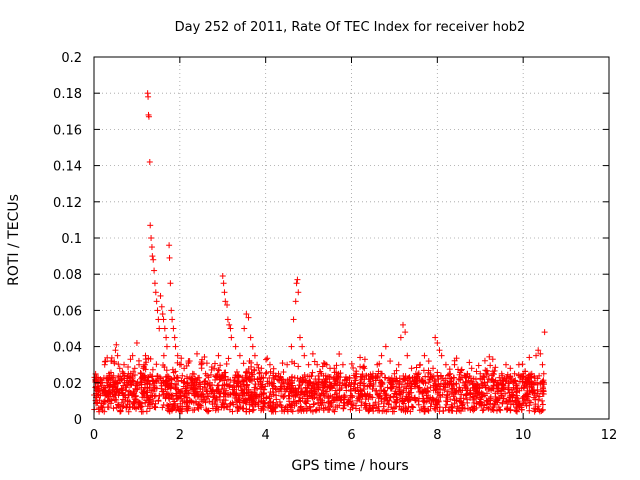  Describe the element at coordinates (67, 348) in the screenshot. I see `y-tick-label: 0.04` at that location.